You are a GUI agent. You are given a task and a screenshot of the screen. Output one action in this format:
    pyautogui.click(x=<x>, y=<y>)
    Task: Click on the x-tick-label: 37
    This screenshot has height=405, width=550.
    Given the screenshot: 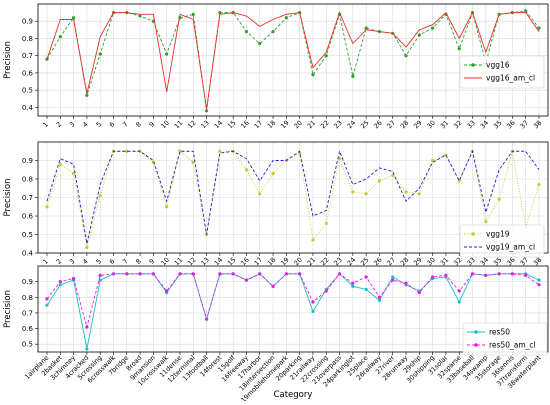 What is the action you would take?
    pyautogui.click(x=525, y=262)
    